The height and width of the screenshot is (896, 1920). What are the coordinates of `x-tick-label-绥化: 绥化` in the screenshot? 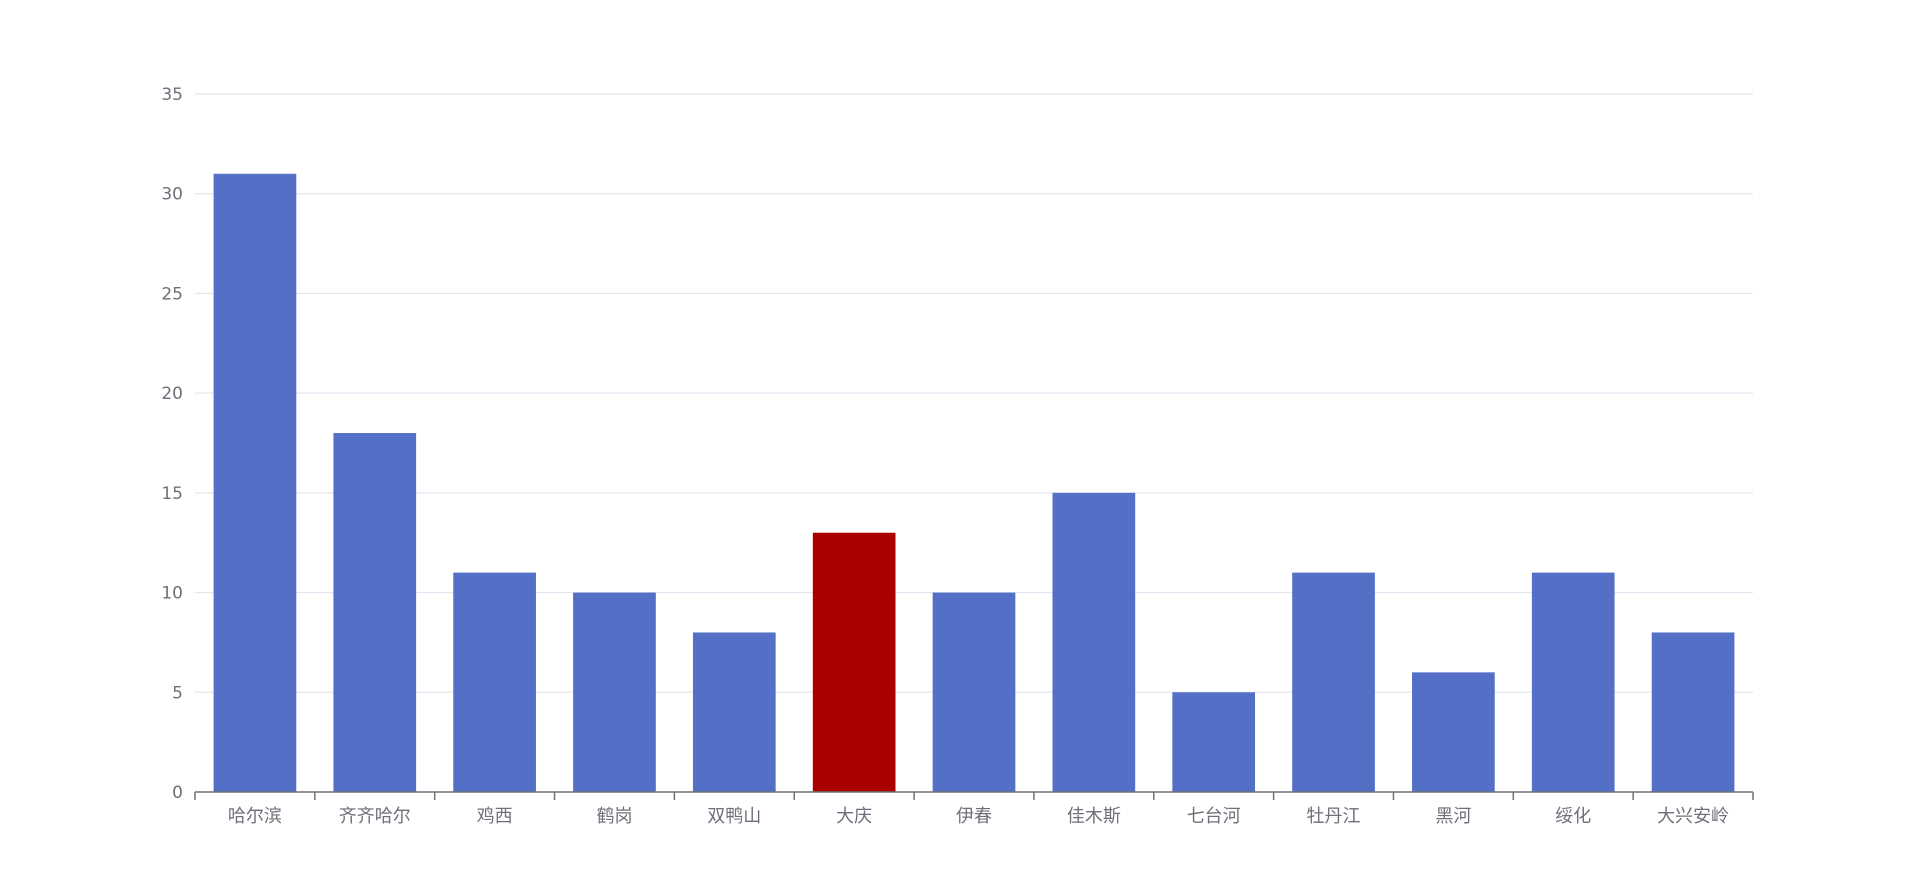 It's located at (1573, 816).